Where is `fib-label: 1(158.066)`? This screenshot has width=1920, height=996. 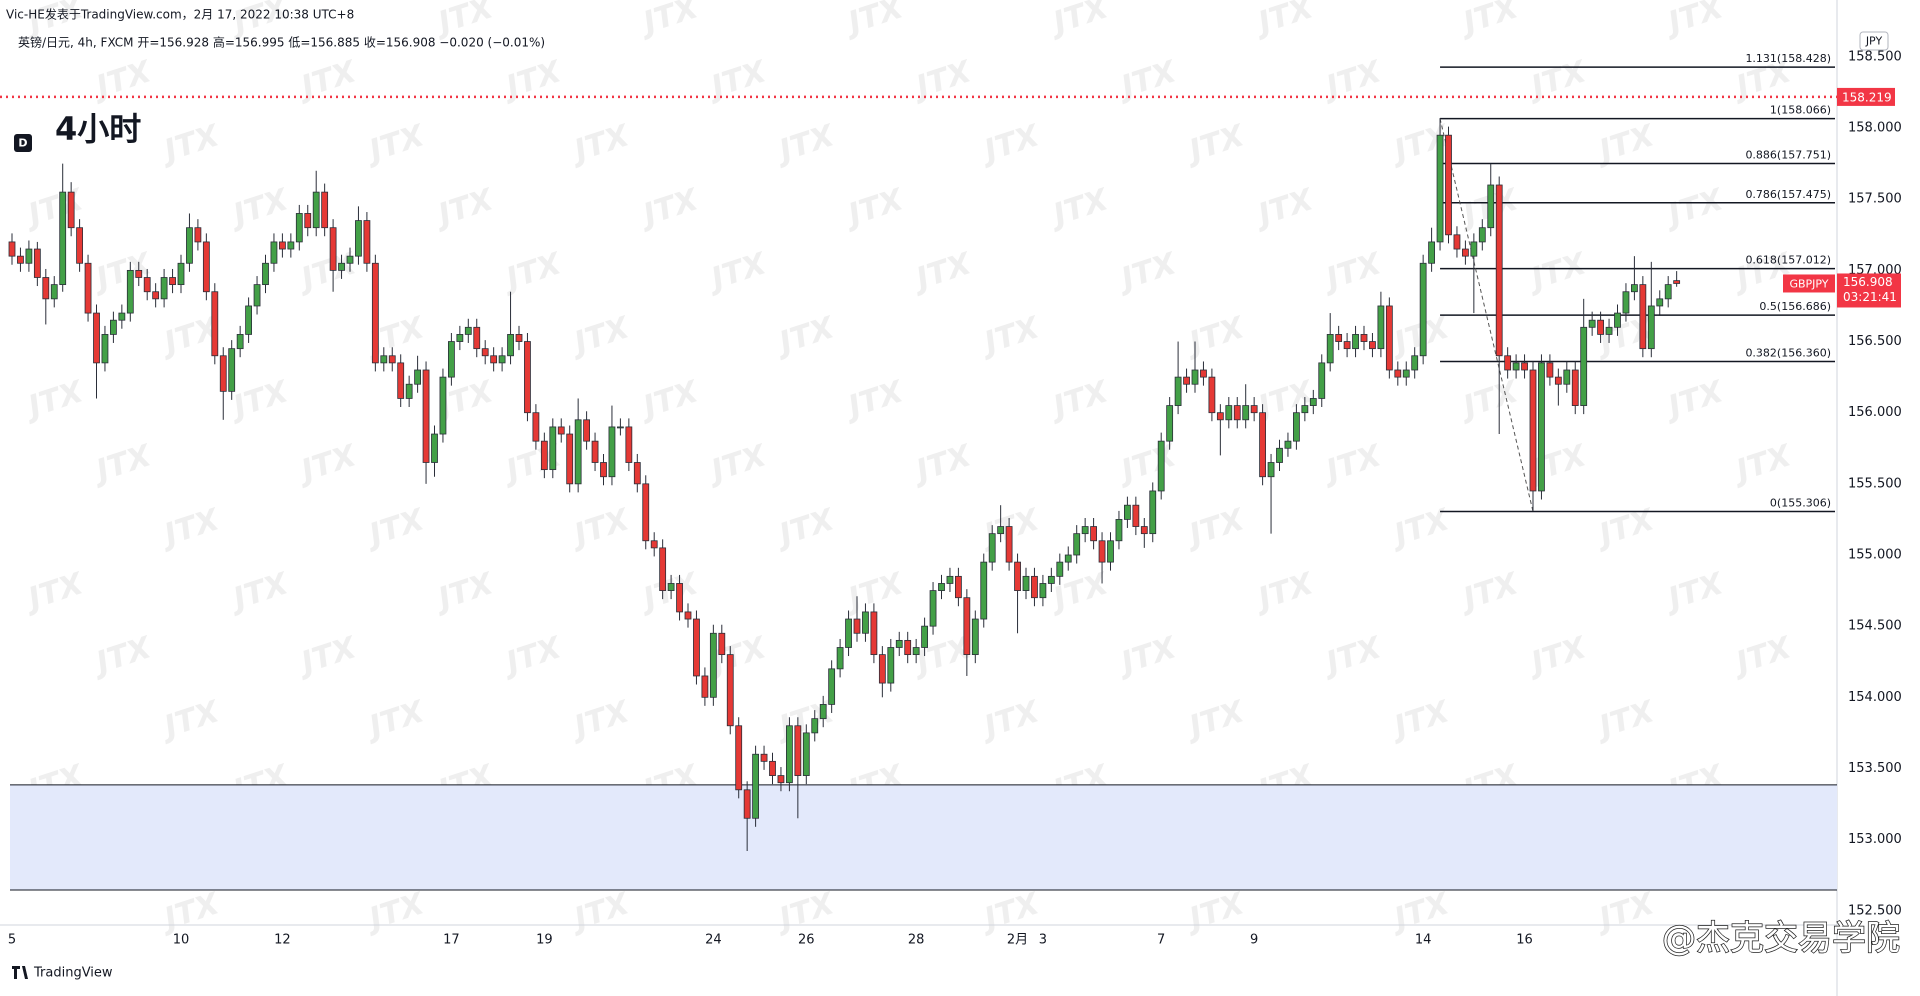 fib-label: 1(158.066) is located at coordinates (1800, 110).